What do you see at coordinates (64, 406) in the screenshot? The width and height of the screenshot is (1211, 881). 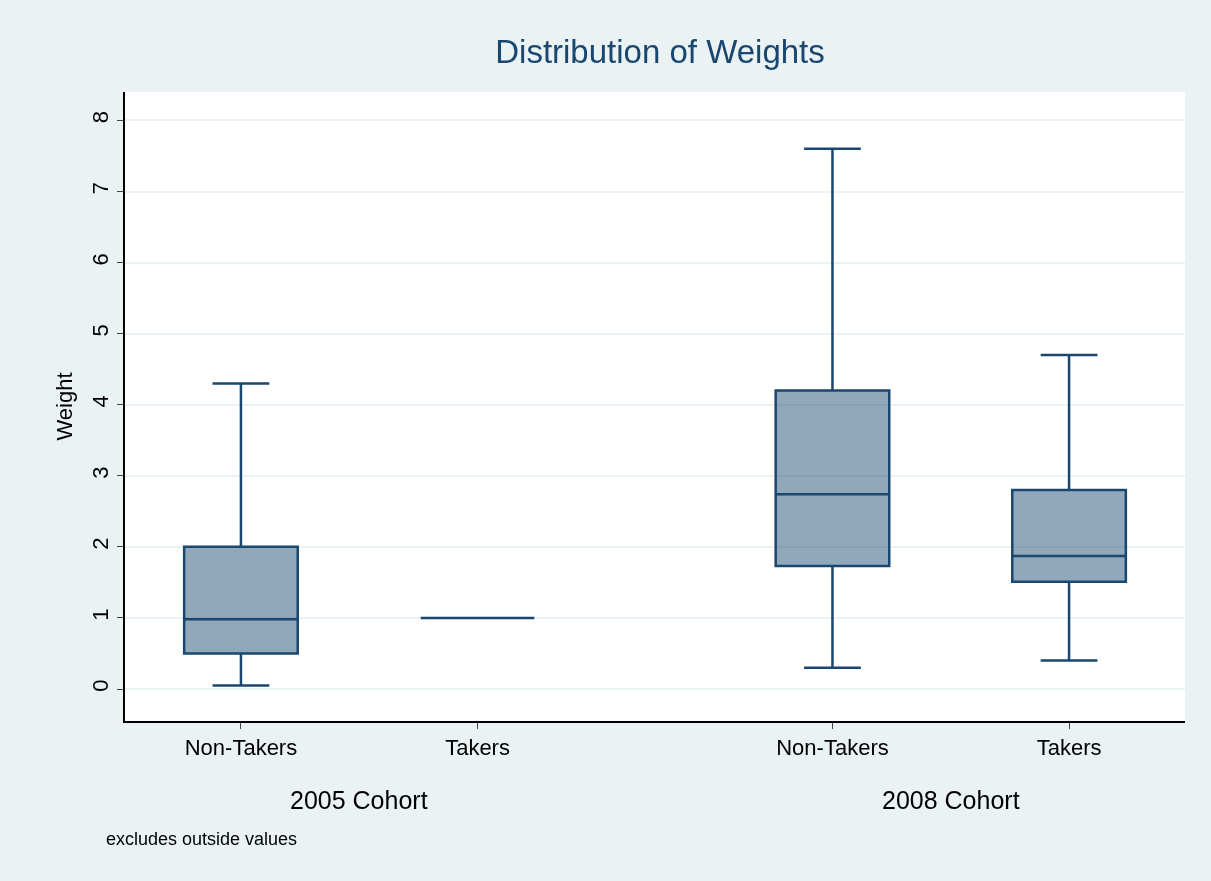 I see `y-axis-title: Weight` at bounding box center [64, 406].